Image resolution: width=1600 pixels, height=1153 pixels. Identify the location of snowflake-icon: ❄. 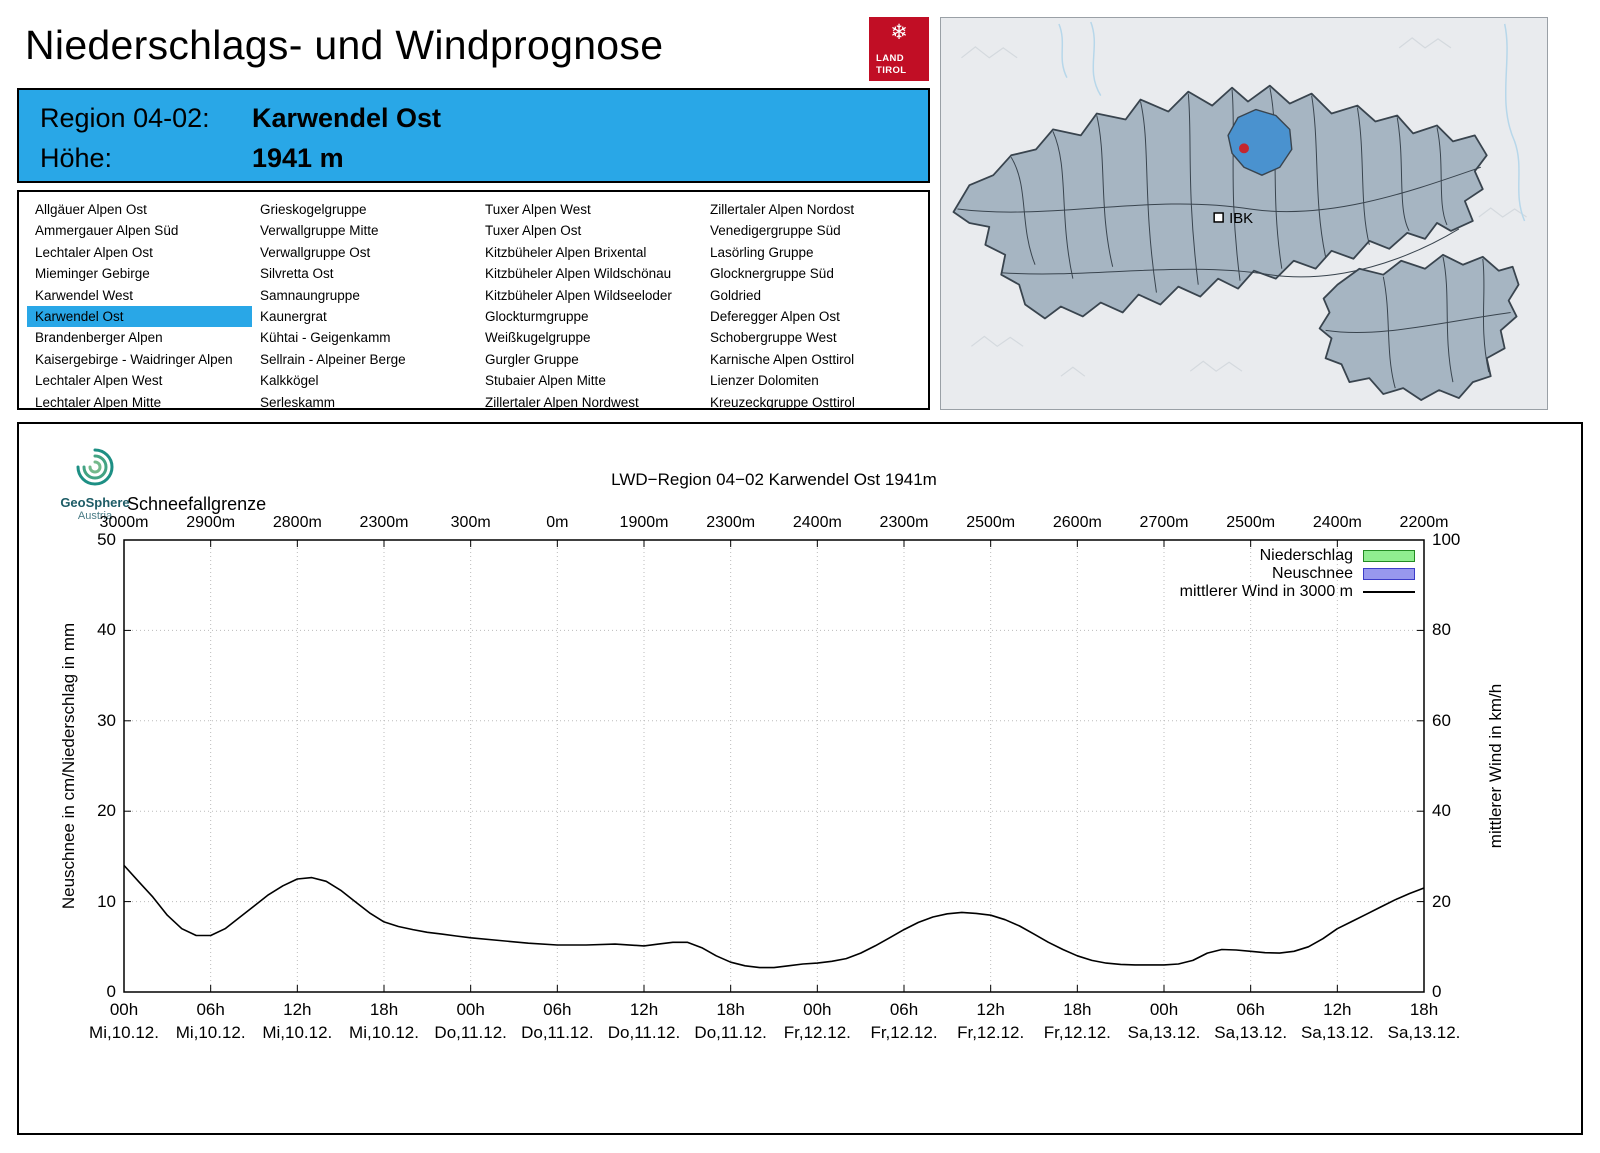
(899, 32).